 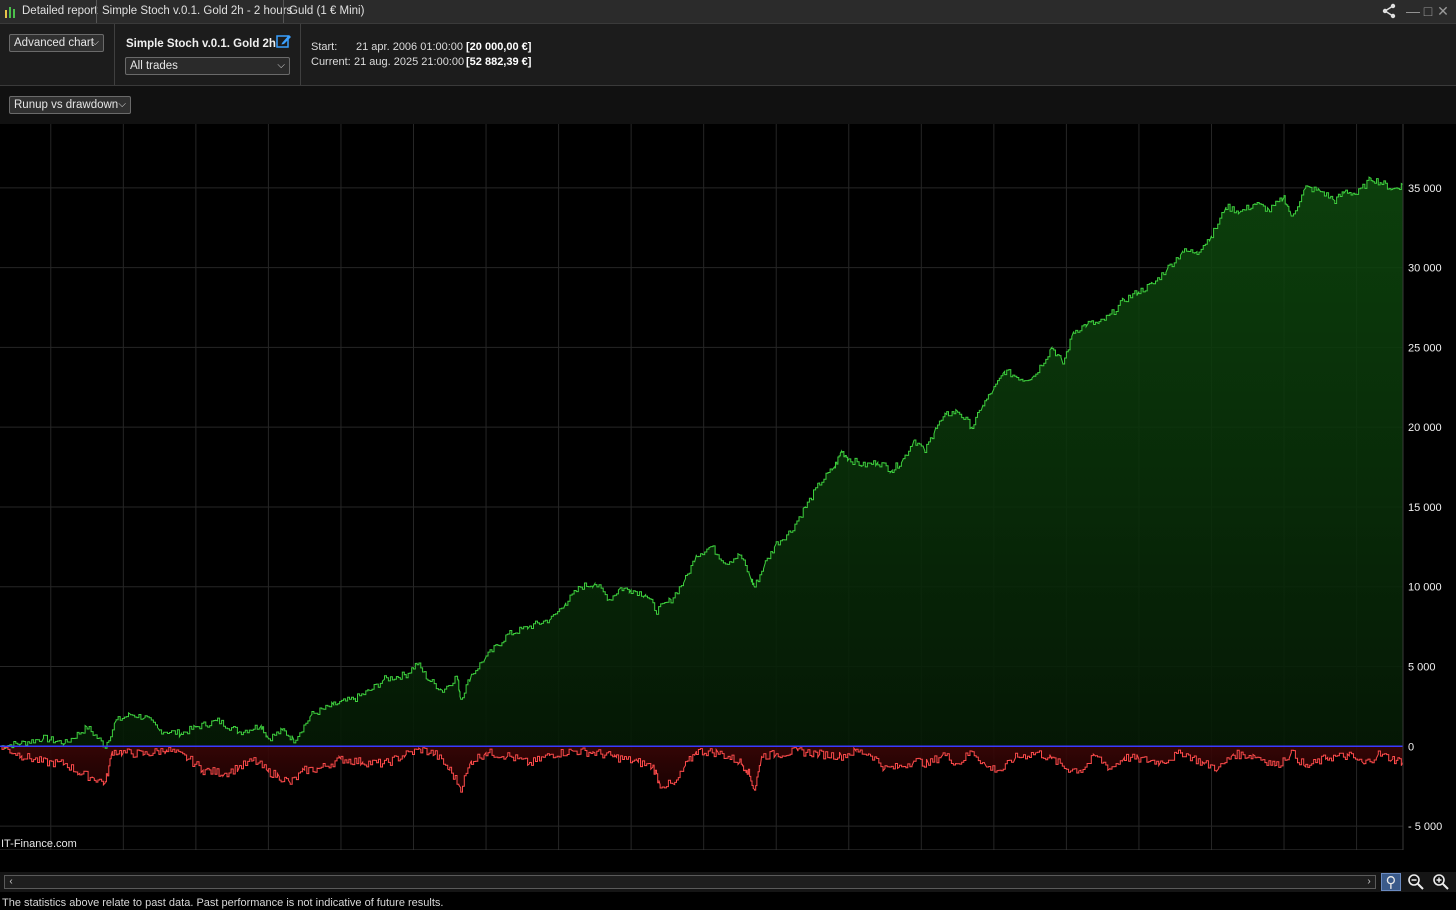 What do you see at coordinates (1443, 11) in the screenshot?
I see `close-icon: ✕` at bounding box center [1443, 11].